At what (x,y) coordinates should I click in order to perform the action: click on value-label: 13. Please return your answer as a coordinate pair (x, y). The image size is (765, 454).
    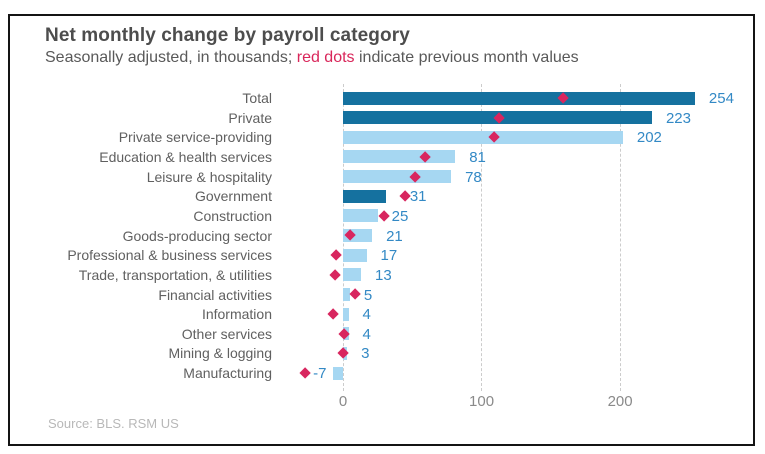
    Looking at the image, I should click on (383, 275).